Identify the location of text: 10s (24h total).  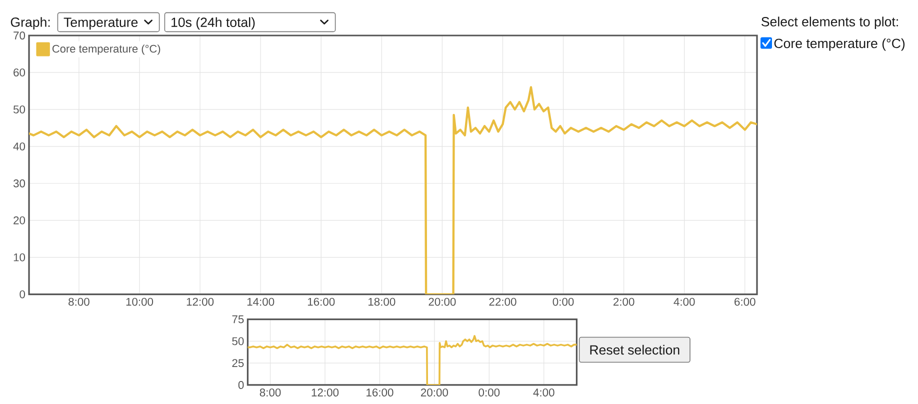
(213, 23).